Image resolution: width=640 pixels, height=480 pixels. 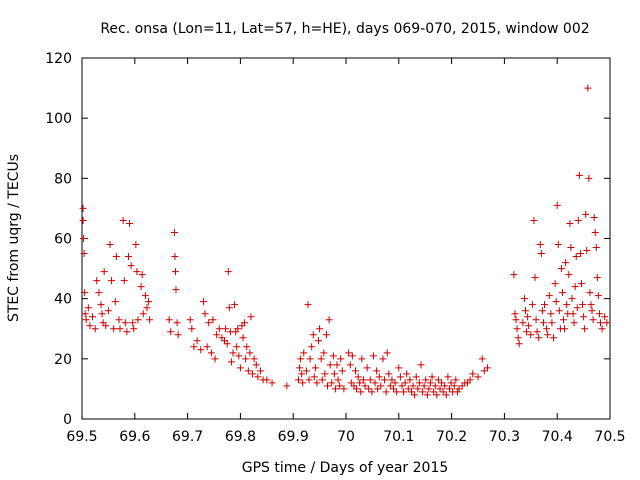 What do you see at coordinates (58, 59) in the screenshot?
I see `y-tick-label: 120` at bounding box center [58, 59].